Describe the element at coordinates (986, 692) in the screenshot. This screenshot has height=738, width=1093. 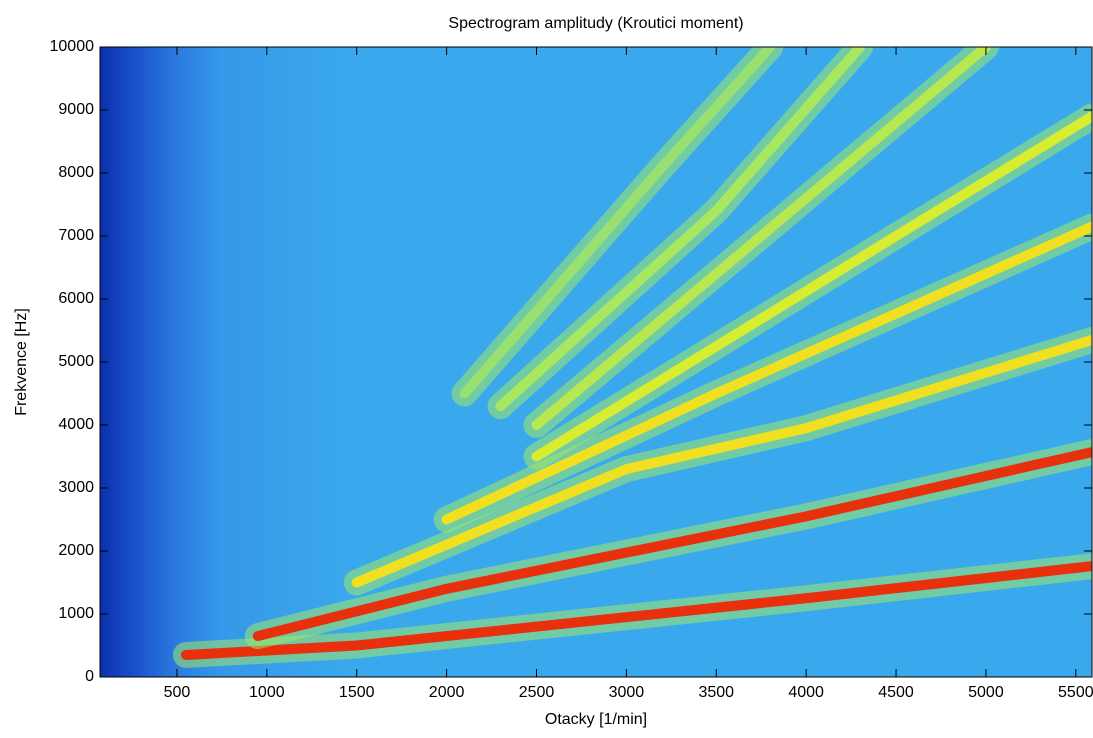
I see `x-tick-label: 5000` at that location.